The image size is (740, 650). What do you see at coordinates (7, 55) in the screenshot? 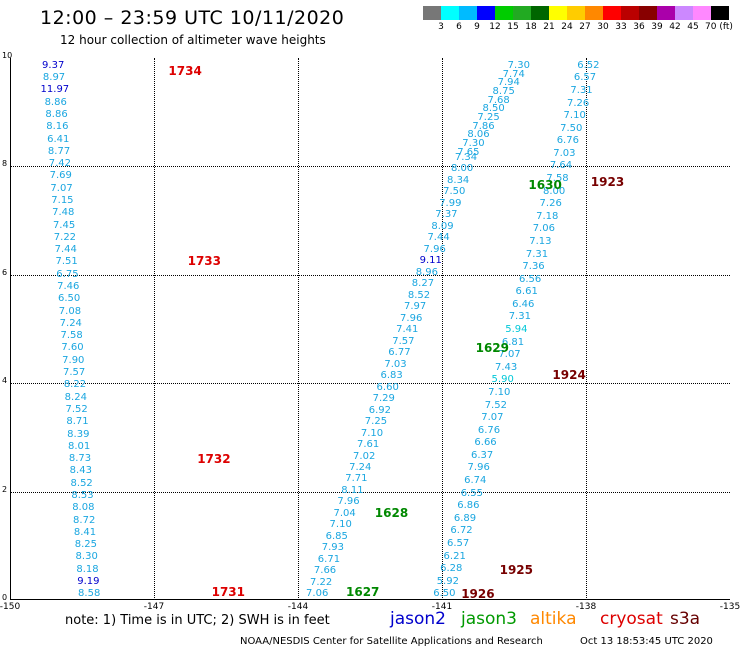
I see `y-tick-label: 10` at bounding box center [7, 55].